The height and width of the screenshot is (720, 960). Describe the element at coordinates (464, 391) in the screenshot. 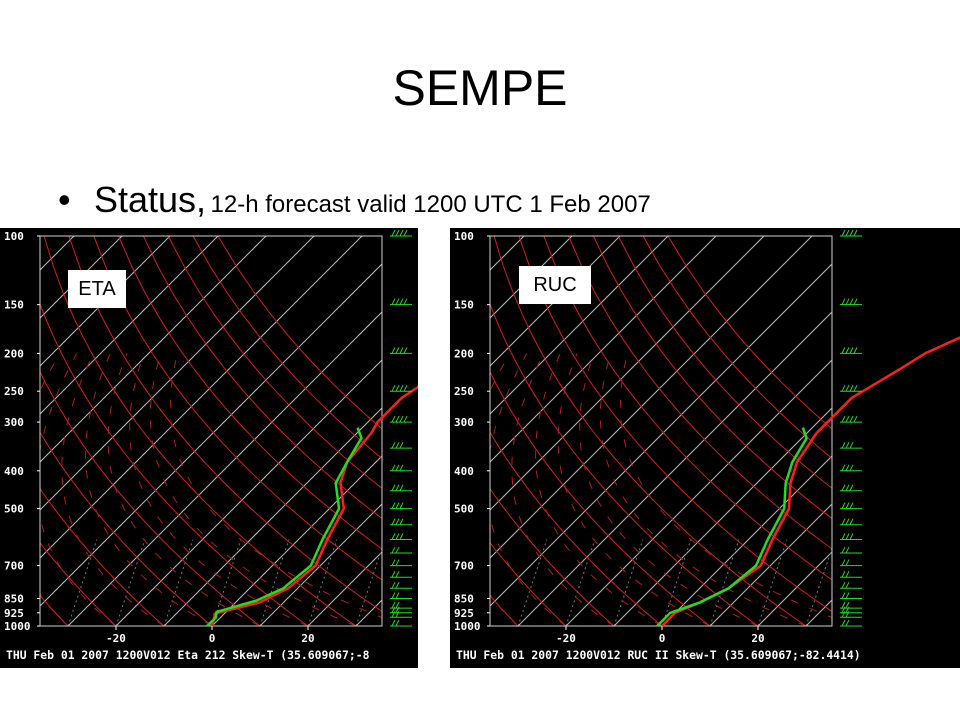

I see `pressure-label: 250` at that location.